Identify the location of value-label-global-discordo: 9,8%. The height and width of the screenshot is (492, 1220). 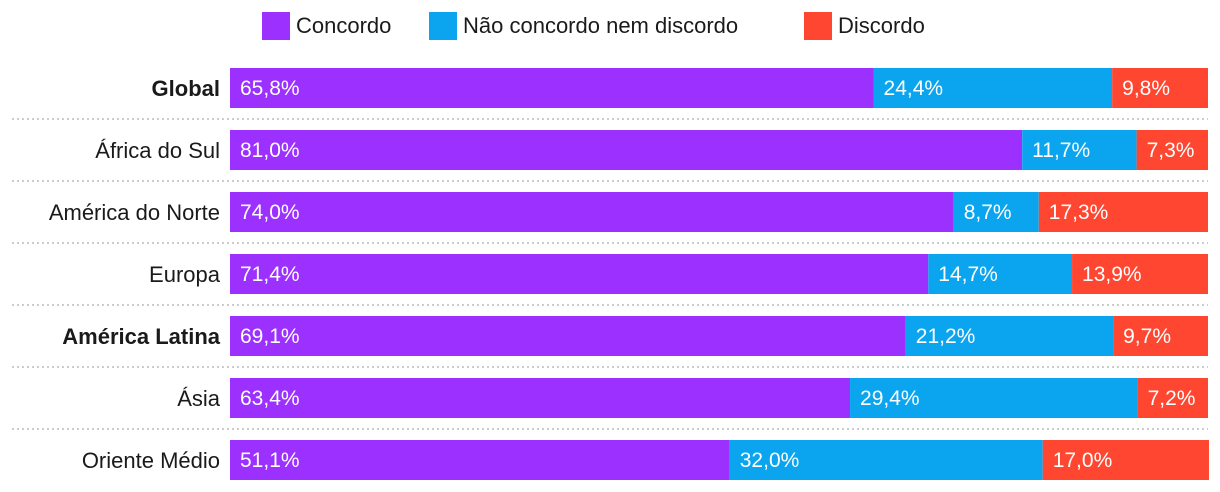
(1146, 88).